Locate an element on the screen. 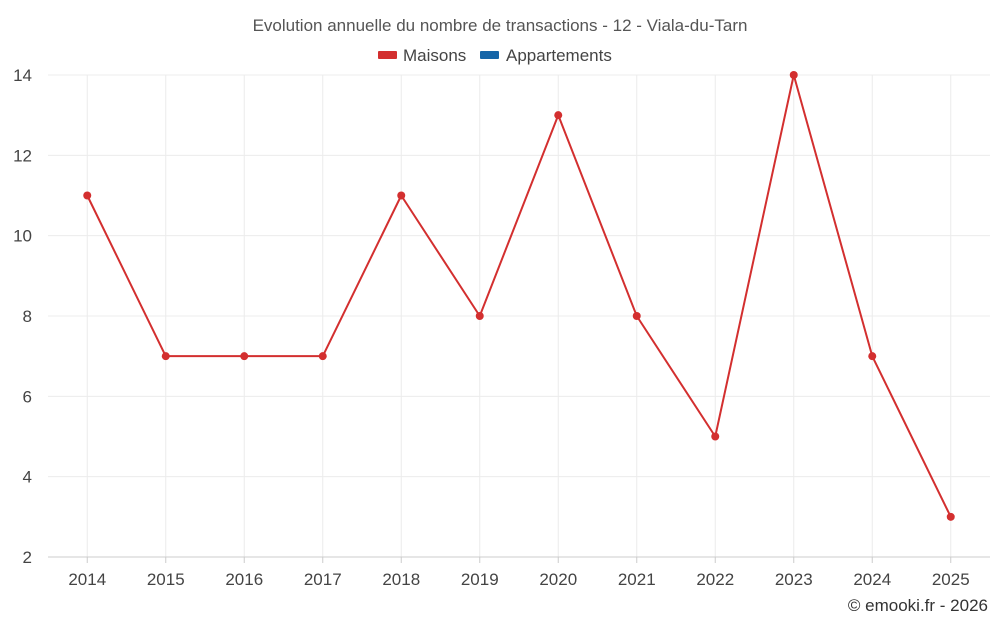  x-tick-label: 2021 is located at coordinates (637, 579).